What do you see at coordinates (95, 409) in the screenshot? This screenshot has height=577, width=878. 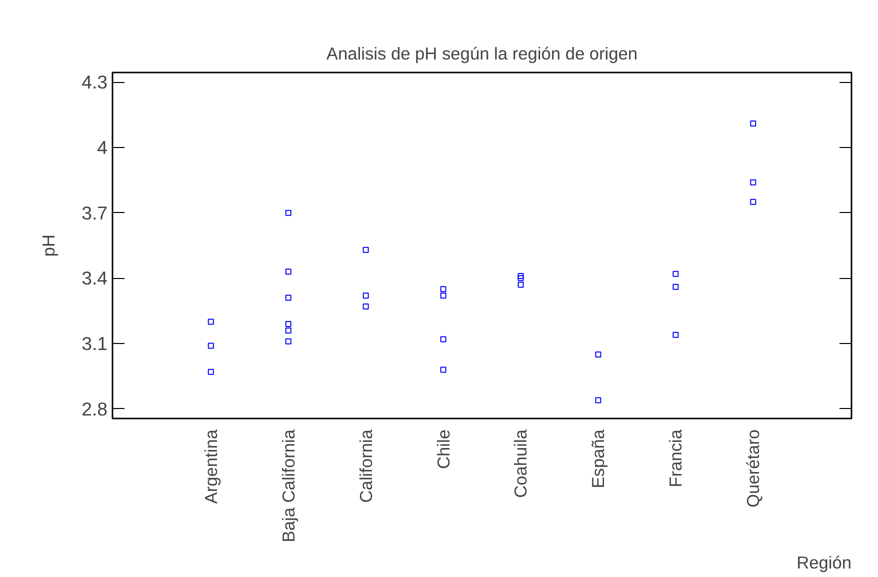 I see `y-tick-label: 2.8` at bounding box center [95, 409].